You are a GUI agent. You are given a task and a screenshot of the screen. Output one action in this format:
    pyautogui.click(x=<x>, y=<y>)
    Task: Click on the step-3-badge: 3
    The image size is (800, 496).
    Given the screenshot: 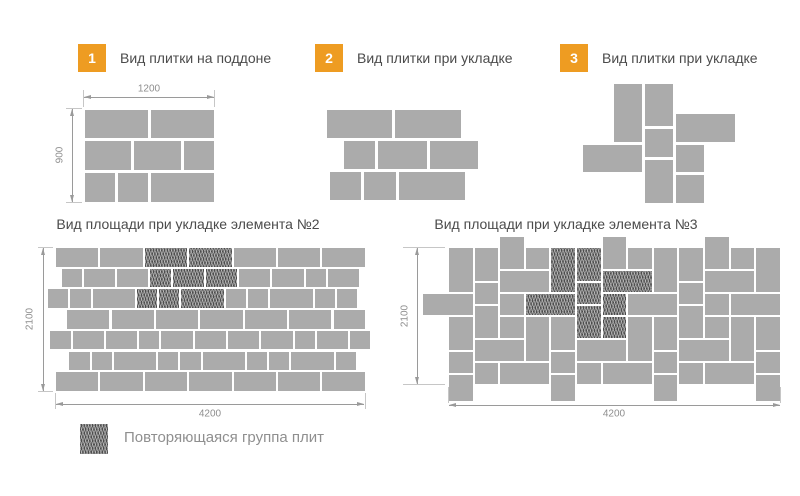 What is the action you would take?
    pyautogui.click(x=574, y=58)
    